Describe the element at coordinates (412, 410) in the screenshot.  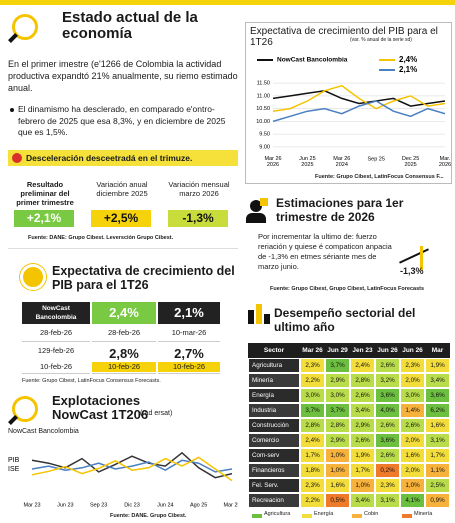
I see `table-cell: 1,4%` at that location.